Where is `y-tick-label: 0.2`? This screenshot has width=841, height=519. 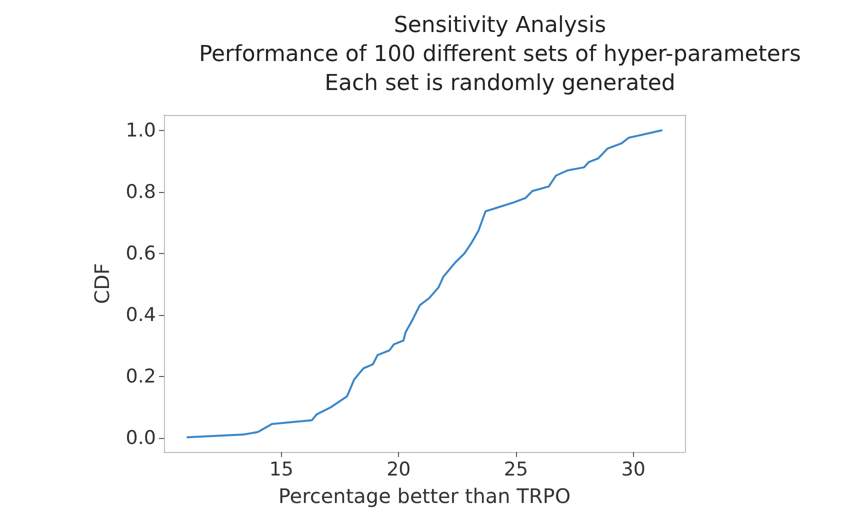
y-tick-label: 0.2 is located at coordinates (141, 377).